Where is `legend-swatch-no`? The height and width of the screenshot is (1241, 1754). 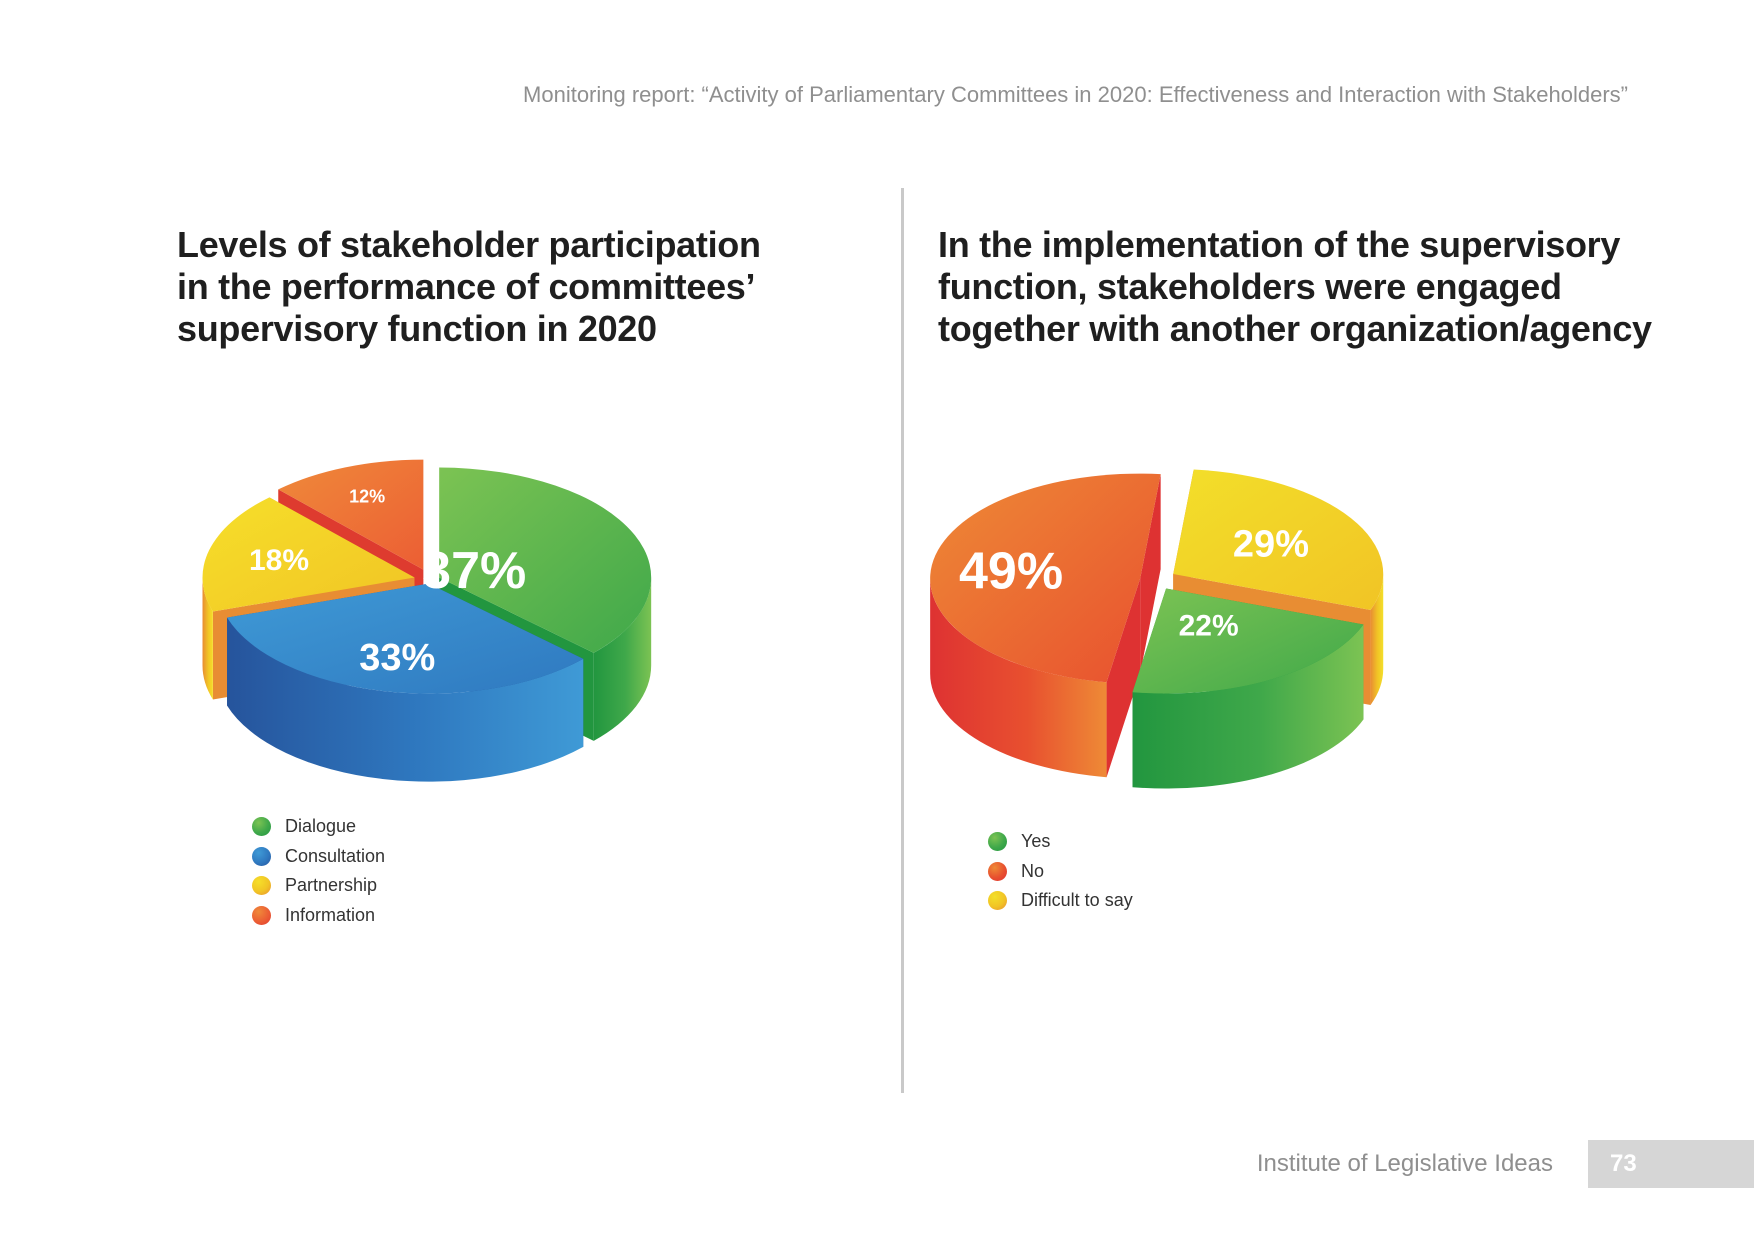 legend-swatch-no is located at coordinates (997, 871).